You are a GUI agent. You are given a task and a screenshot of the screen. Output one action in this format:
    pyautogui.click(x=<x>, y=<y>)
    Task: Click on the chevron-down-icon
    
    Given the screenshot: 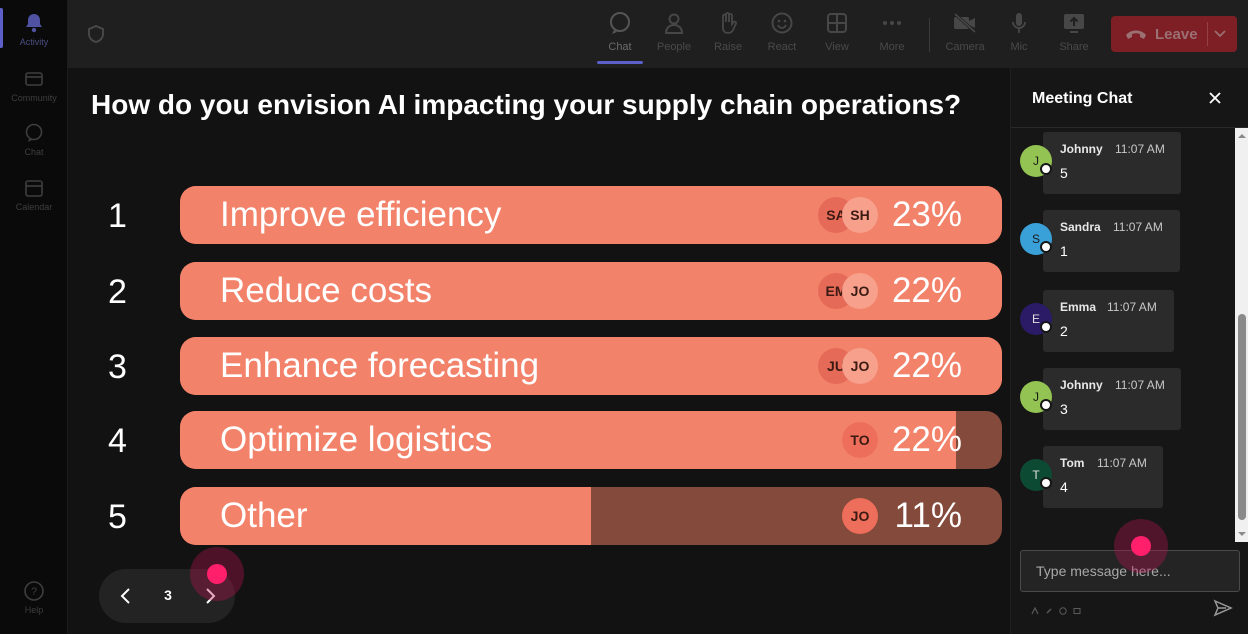 What is the action you would take?
    pyautogui.click(x=1220, y=34)
    